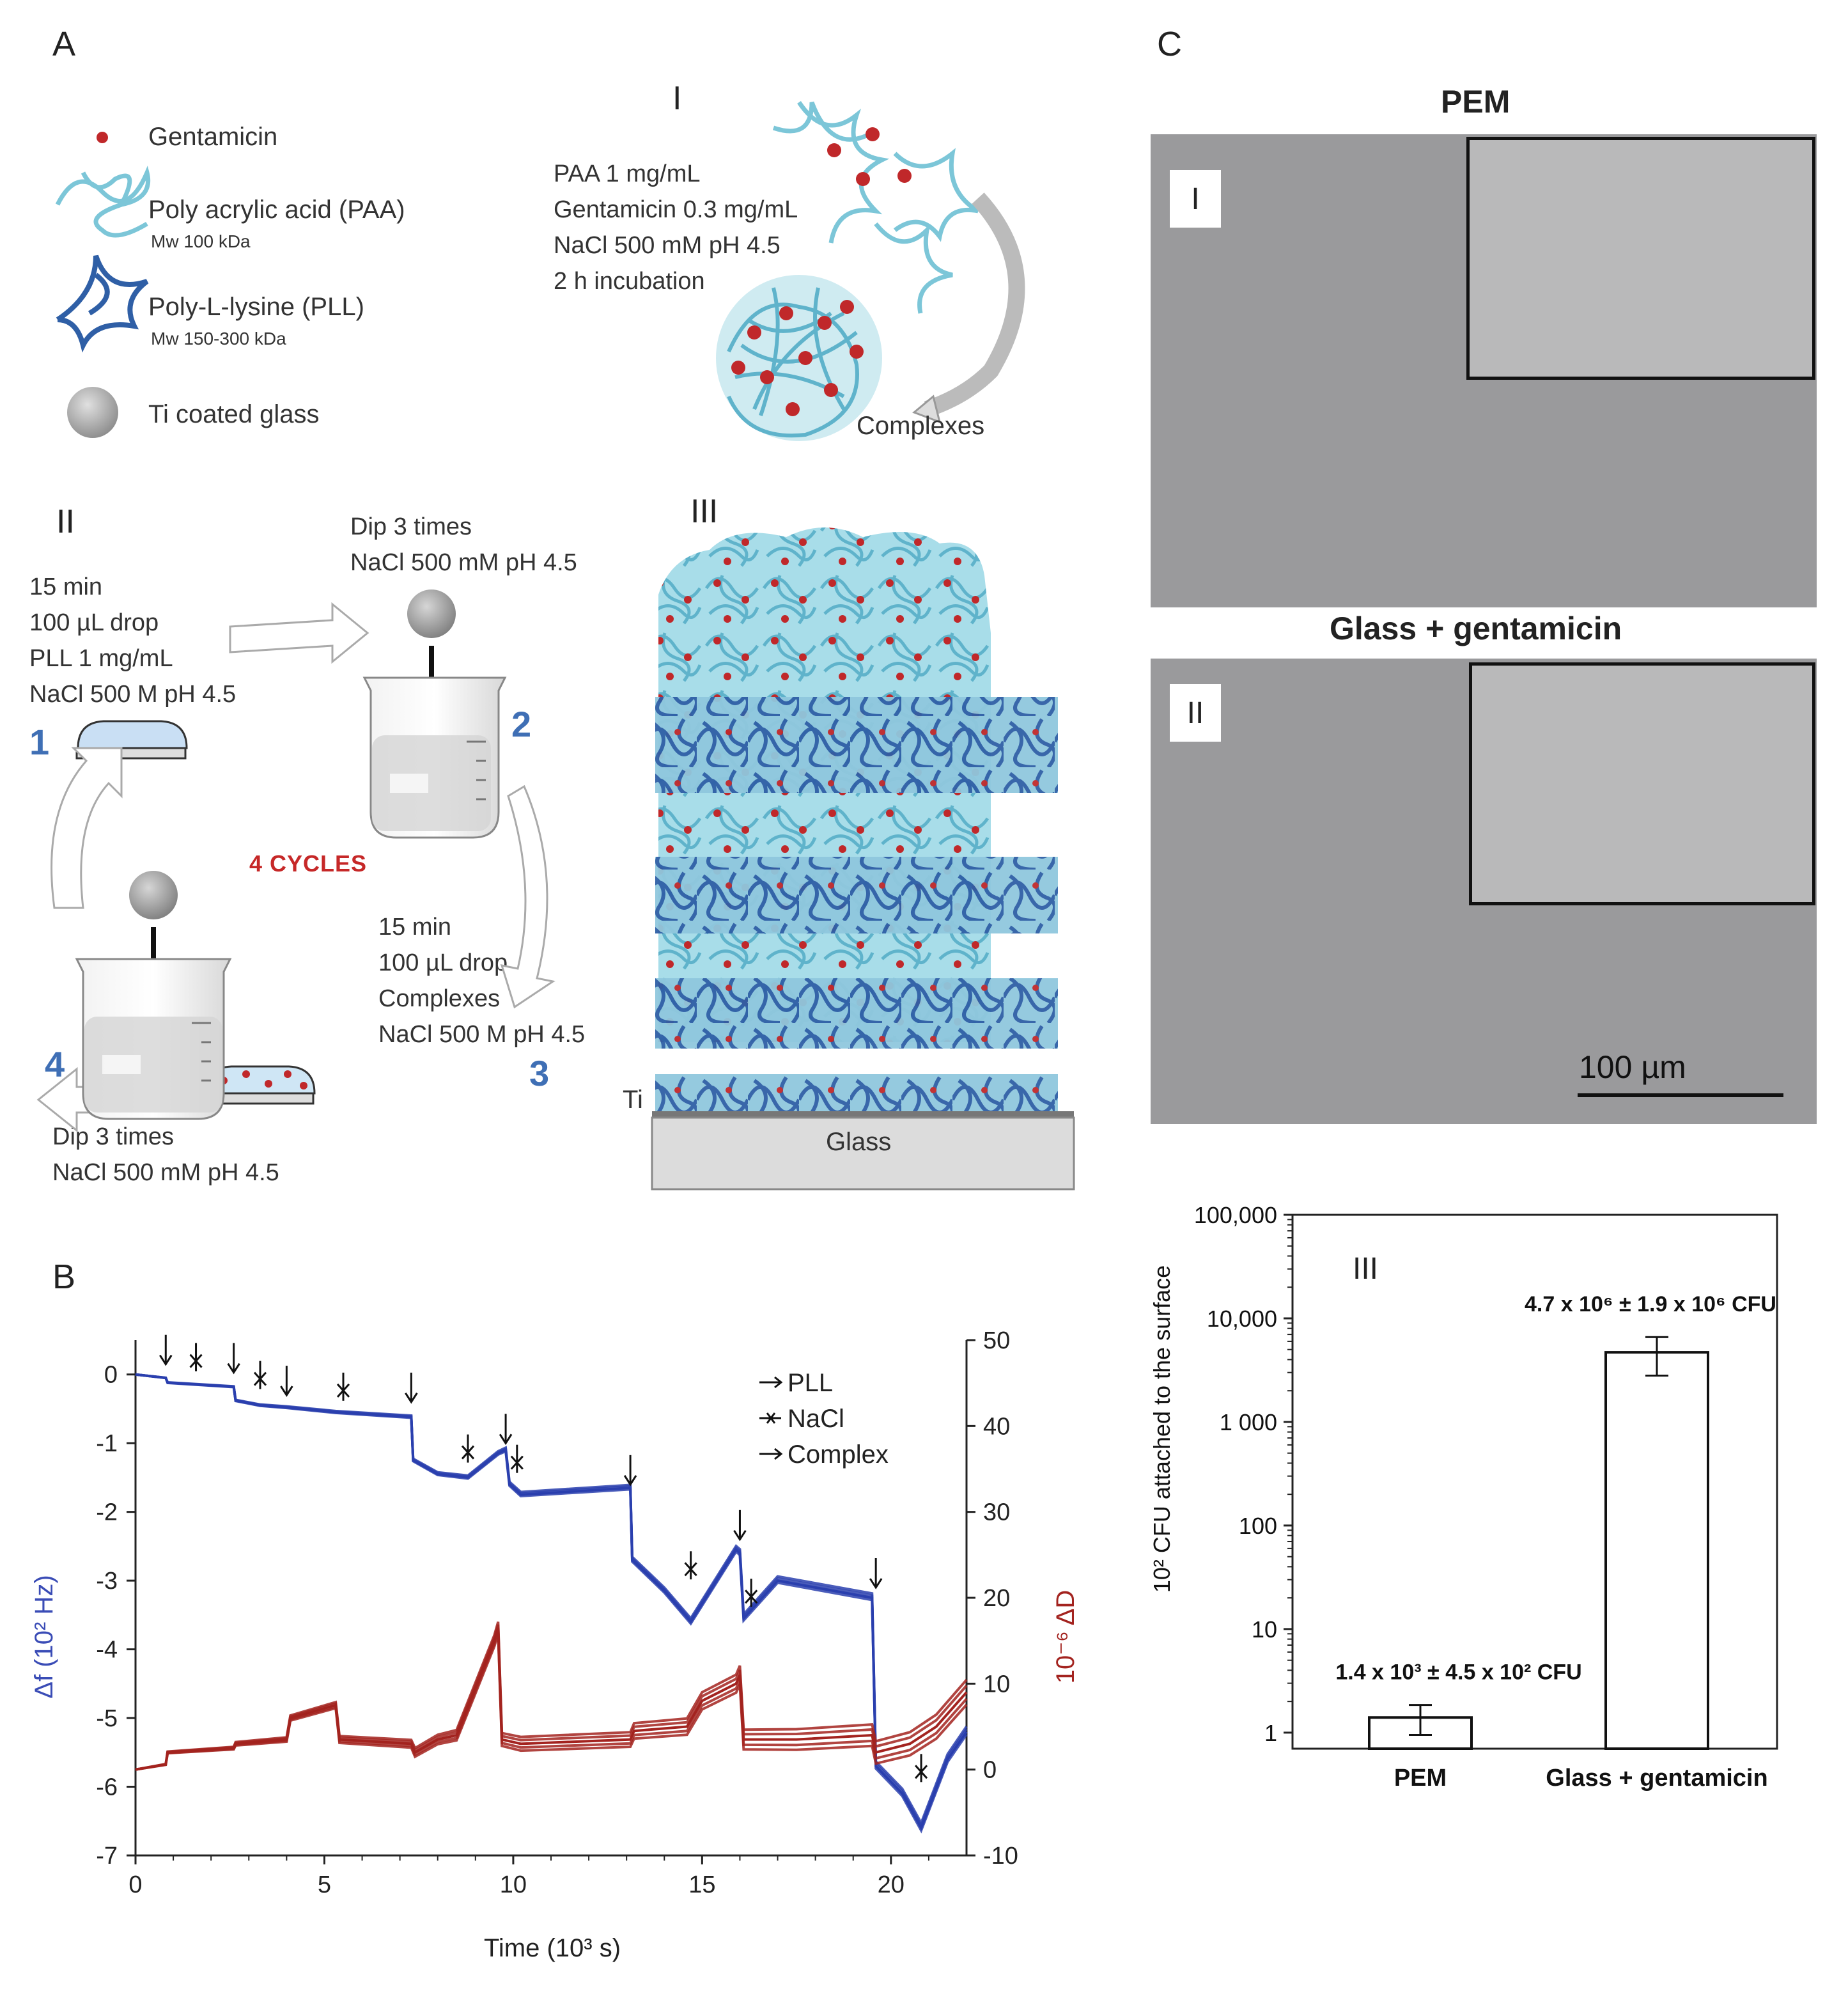 This screenshot has width=1848, height=1991. Describe the element at coordinates (677, 98) in the screenshot. I see `a-i-label: I` at that location.